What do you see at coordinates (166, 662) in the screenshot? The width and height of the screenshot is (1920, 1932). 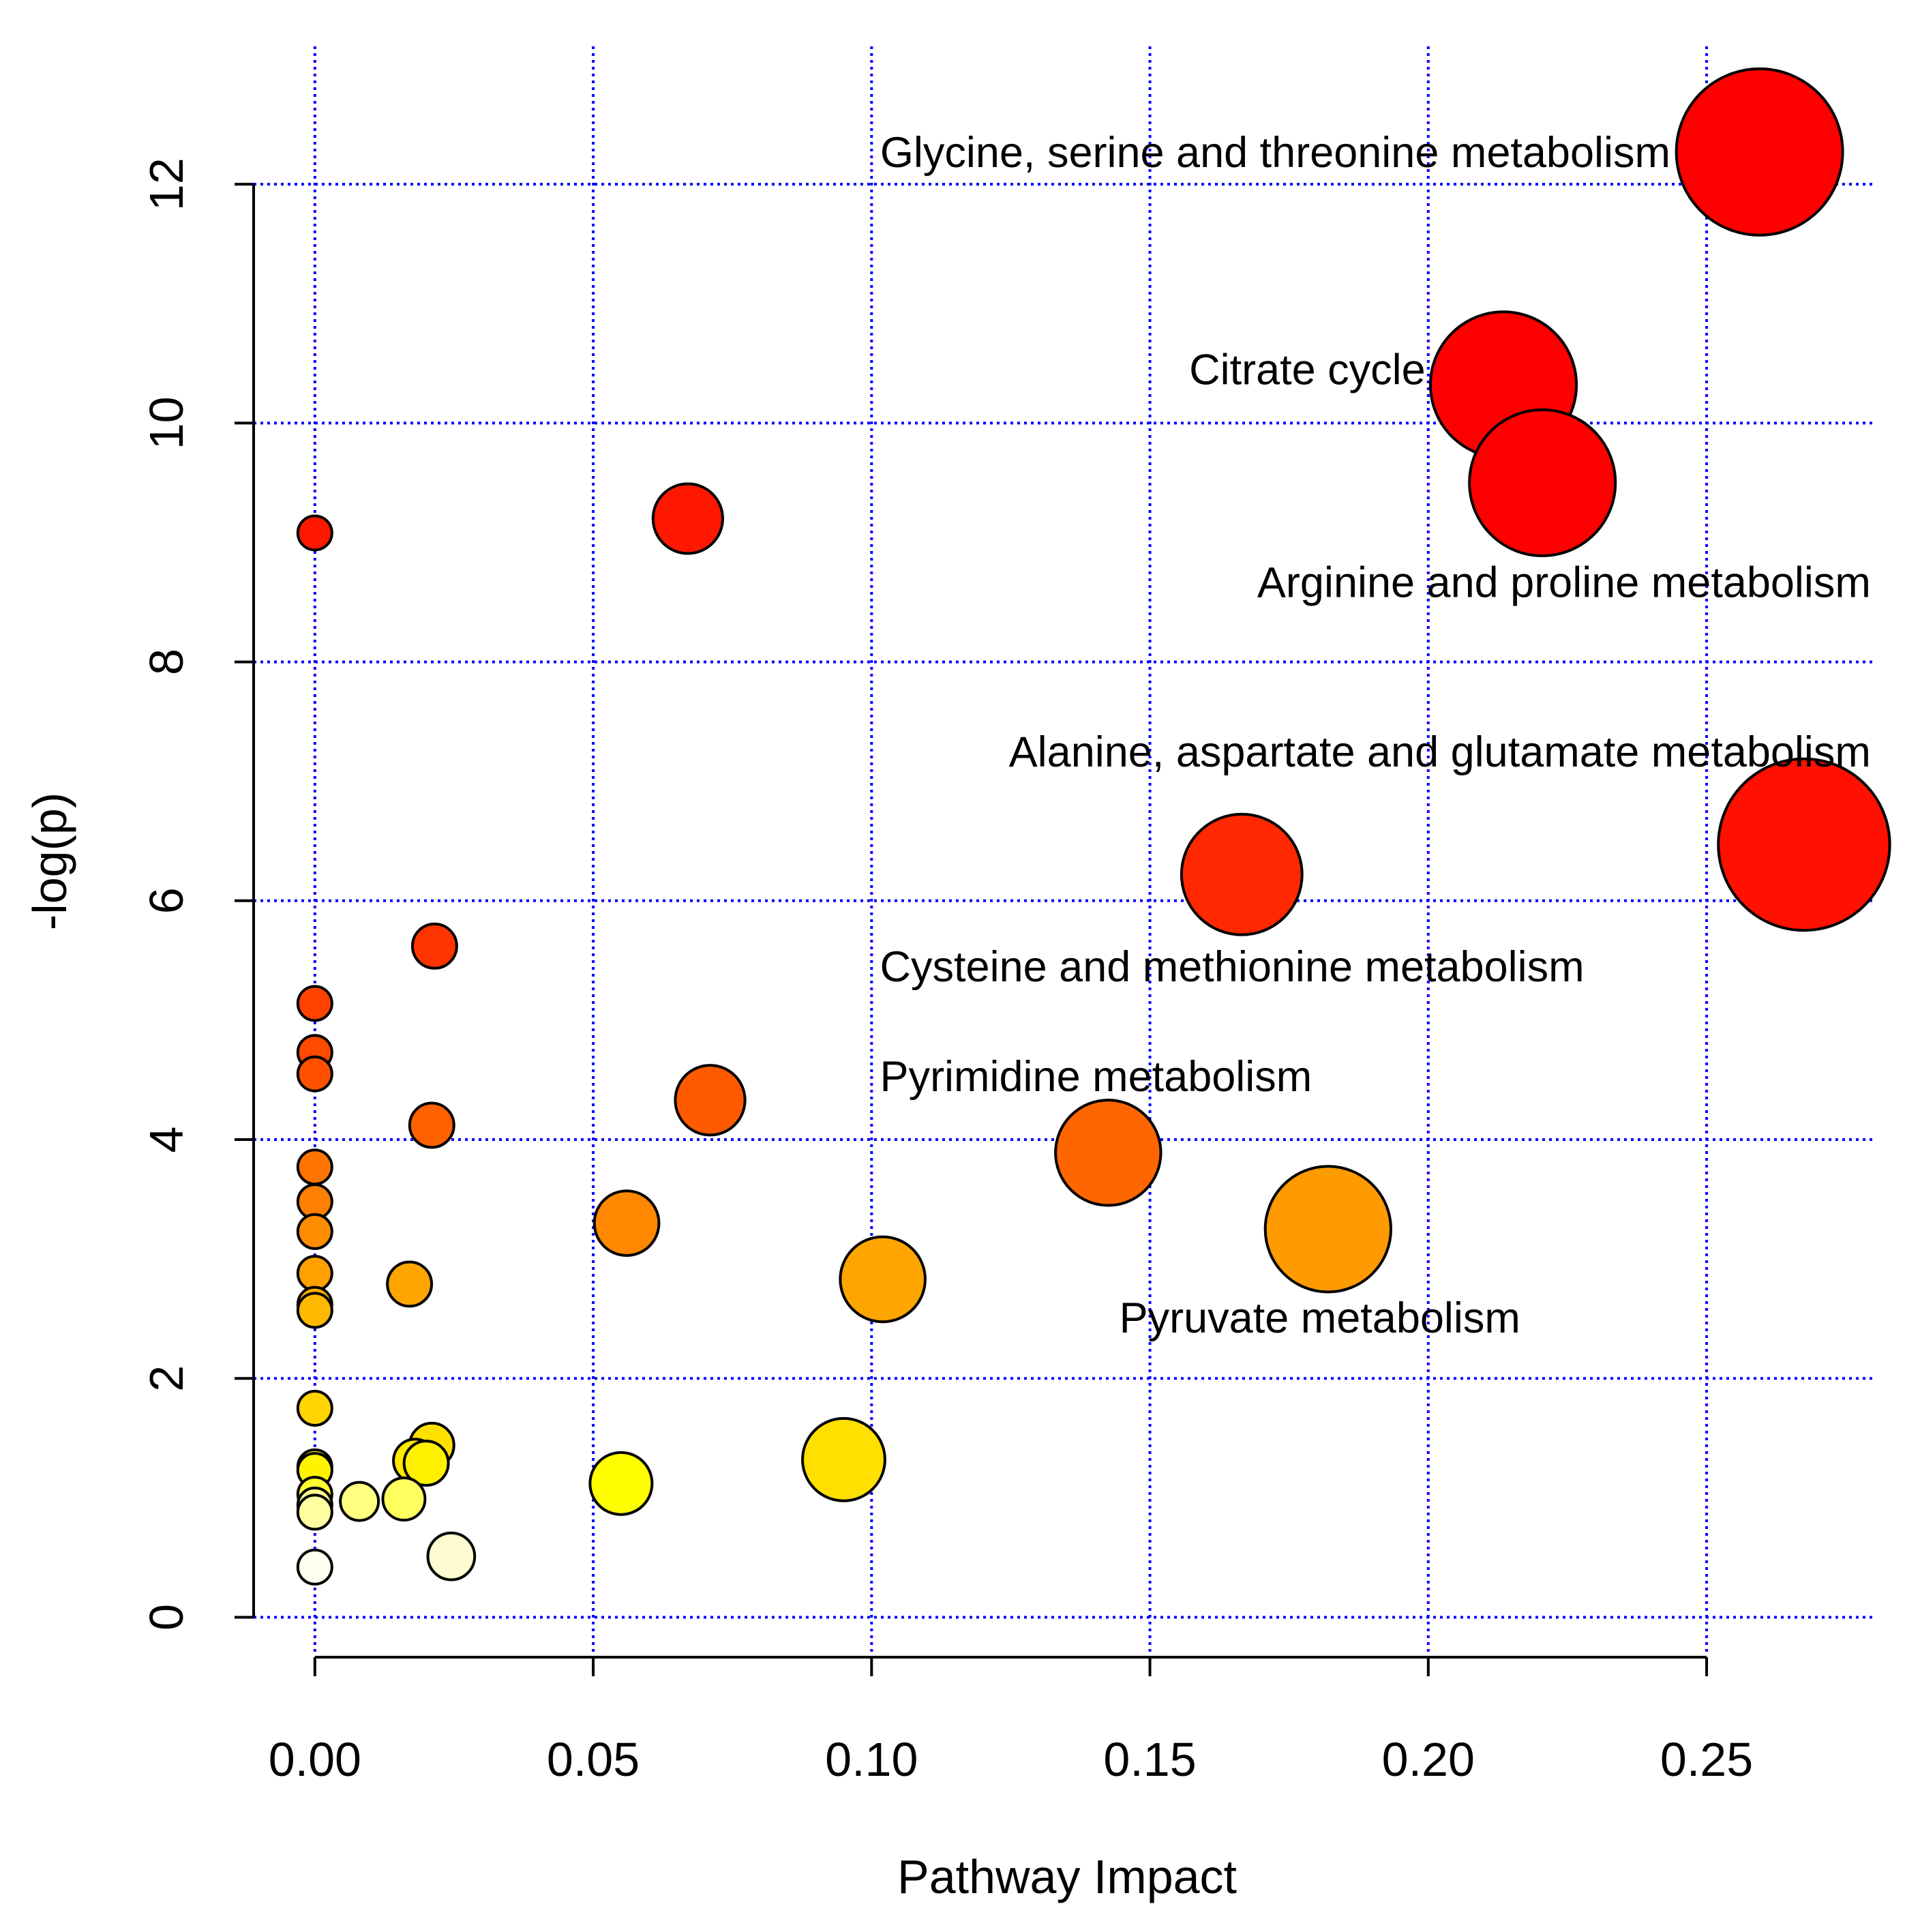 I see `y-tick-label-4: 8` at bounding box center [166, 662].